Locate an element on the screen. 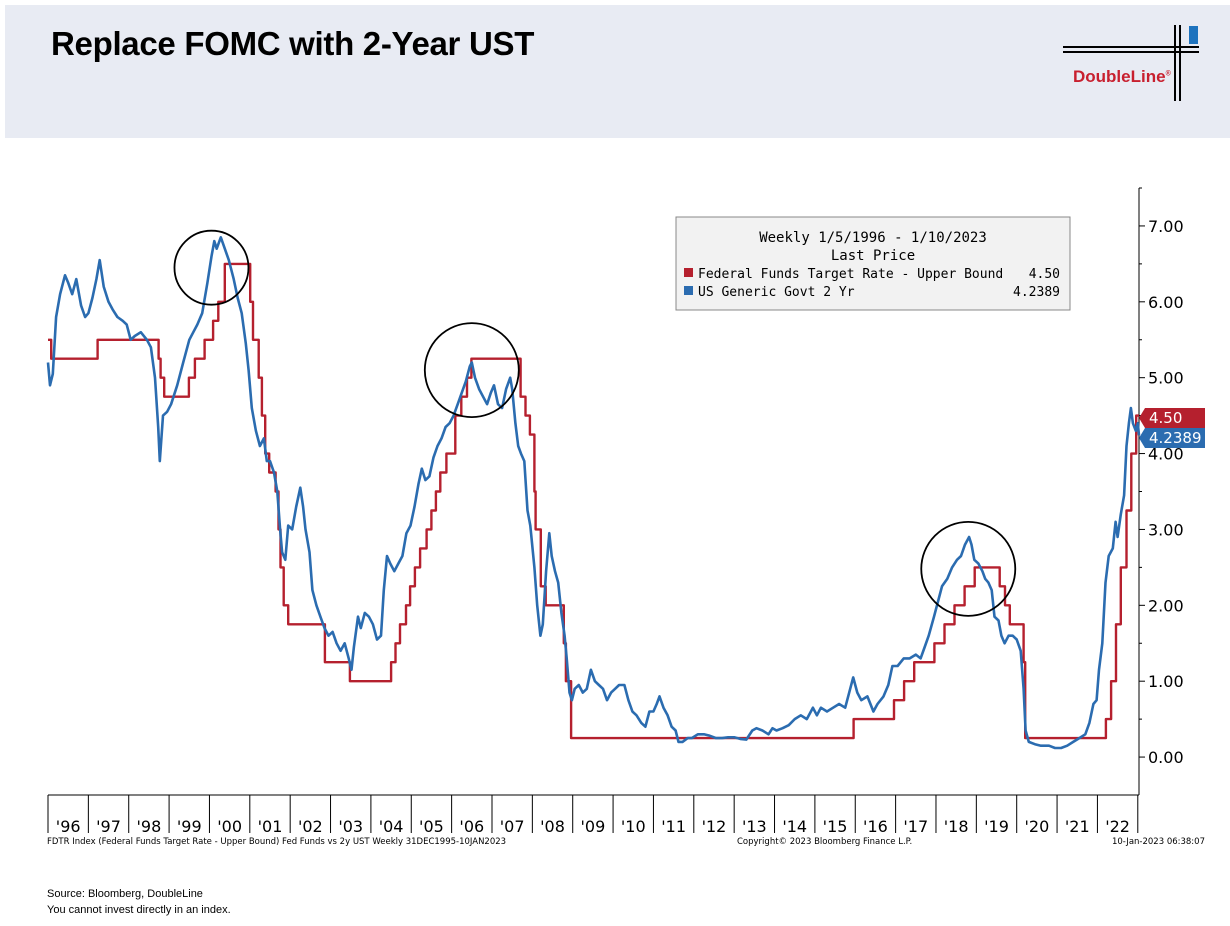 The image size is (1230, 926). legend-header-range: Weekly 1/5/1996 - 1/10/2023 is located at coordinates (873, 238).